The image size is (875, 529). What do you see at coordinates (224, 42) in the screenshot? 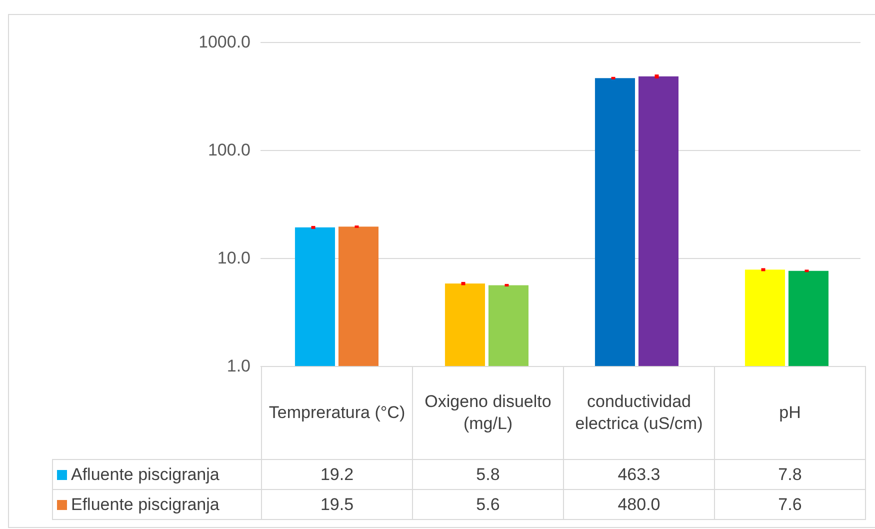
I see `y-tick-label: 1000.0` at bounding box center [224, 42].